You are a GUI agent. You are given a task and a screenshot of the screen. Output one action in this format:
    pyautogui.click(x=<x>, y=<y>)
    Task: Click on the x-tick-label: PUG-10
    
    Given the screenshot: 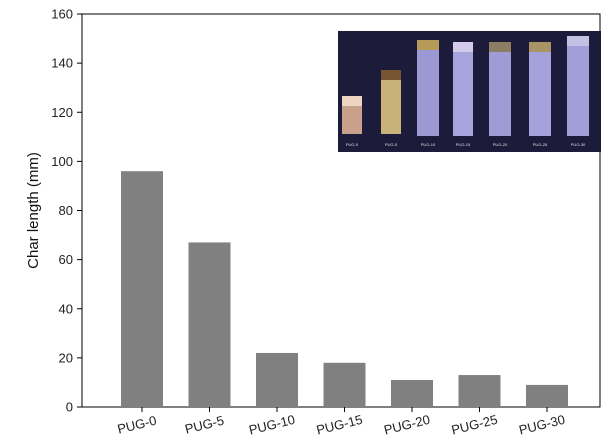 What is the action you would take?
    pyautogui.click(x=271, y=425)
    